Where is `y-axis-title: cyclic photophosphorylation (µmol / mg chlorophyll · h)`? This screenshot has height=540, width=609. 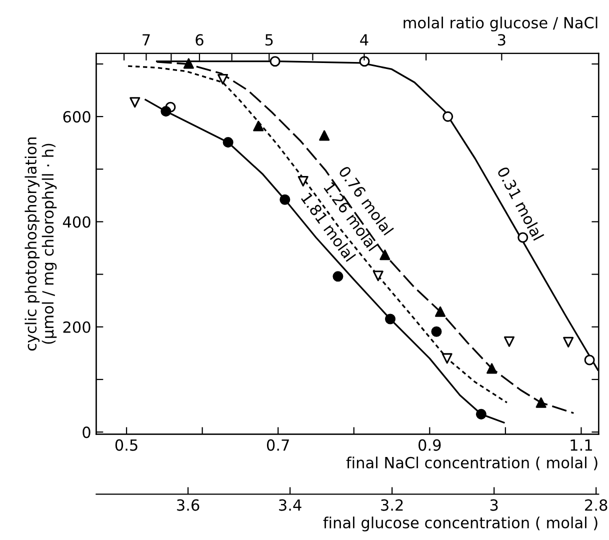 y-axis-title: cyclic photophosphorylation (µmol / mg chlorophyll · h) is located at coordinates (40, 244).